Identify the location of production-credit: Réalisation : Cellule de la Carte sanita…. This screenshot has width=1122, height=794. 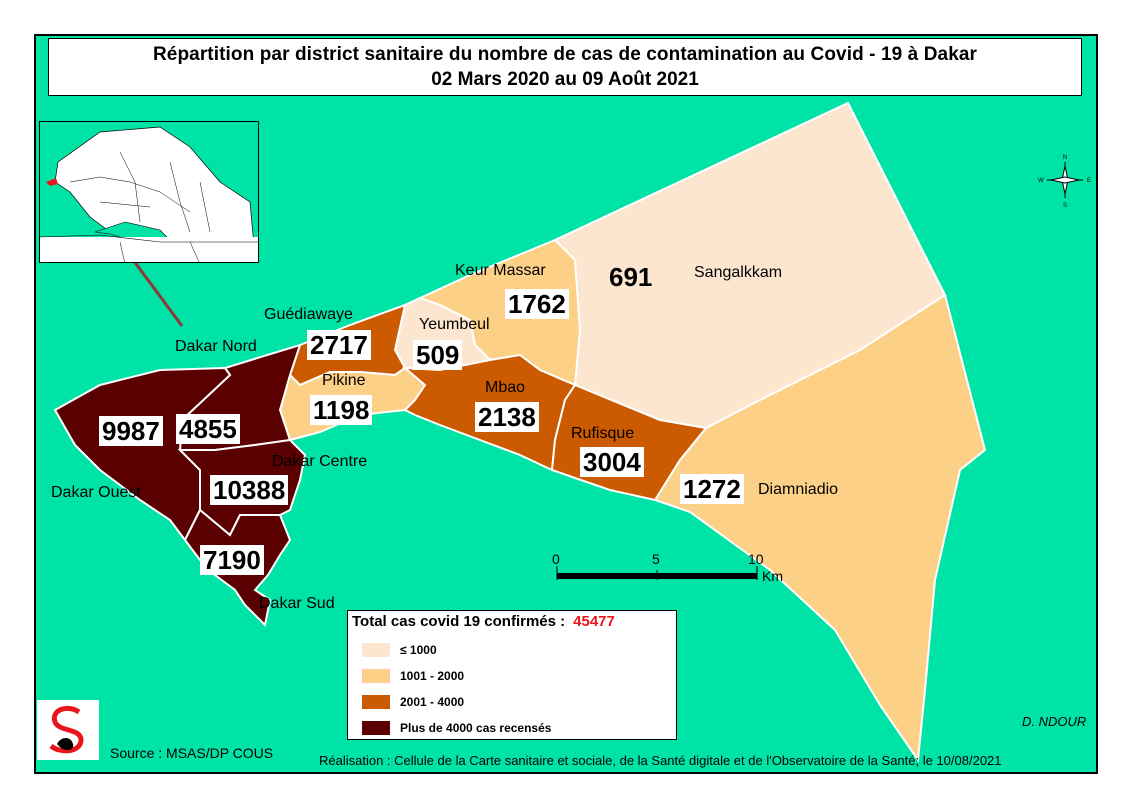
(660, 760).